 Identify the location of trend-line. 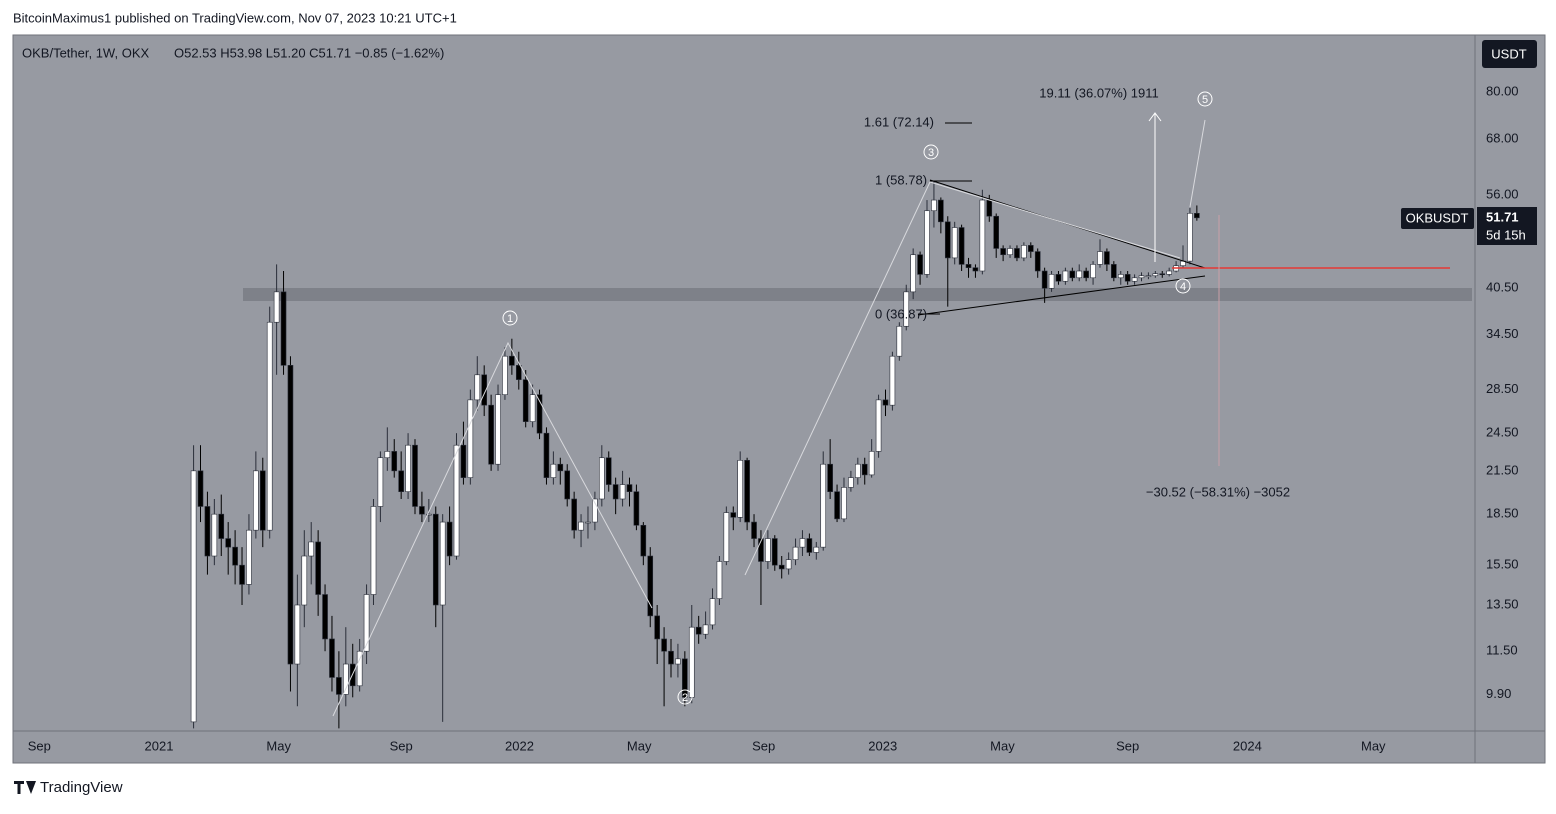
(1055, 220).